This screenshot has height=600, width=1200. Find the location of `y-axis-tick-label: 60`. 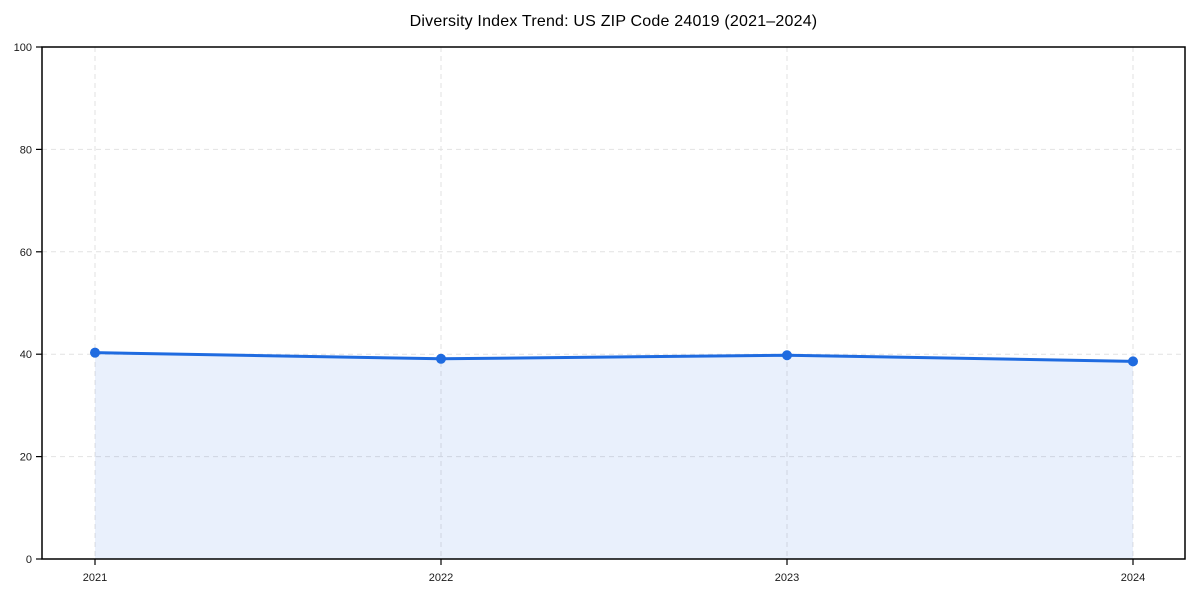

y-axis-tick-label: 60 is located at coordinates (26, 253).